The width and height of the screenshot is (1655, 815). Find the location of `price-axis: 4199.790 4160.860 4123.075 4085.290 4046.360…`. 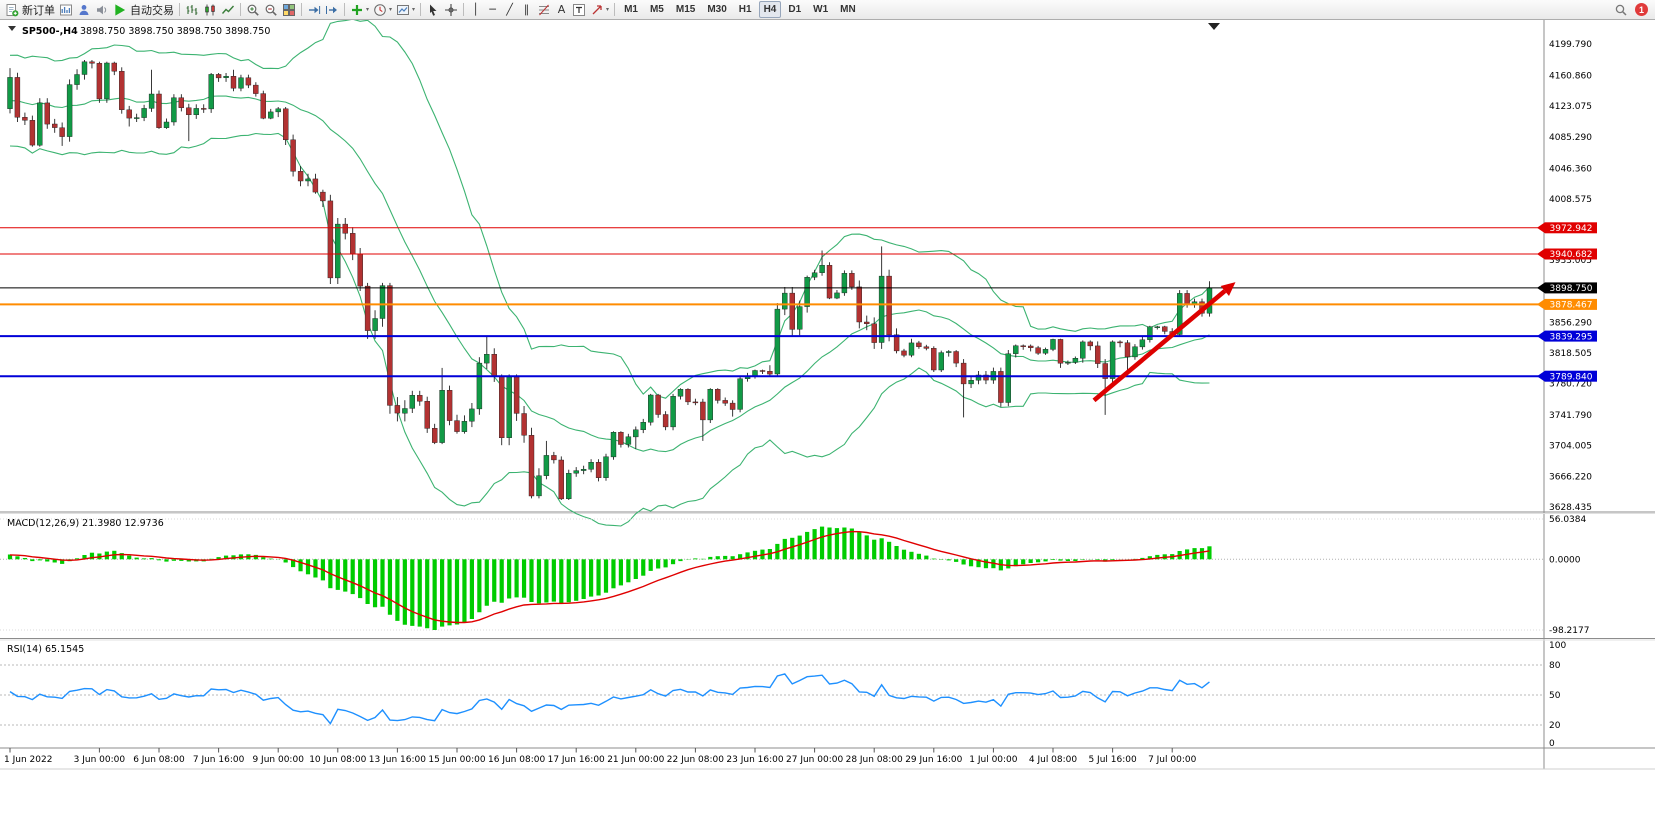

price-axis: 4199.790 4160.860 4123.075 4085.290 4046.360… is located at coordinates (1570, 276).